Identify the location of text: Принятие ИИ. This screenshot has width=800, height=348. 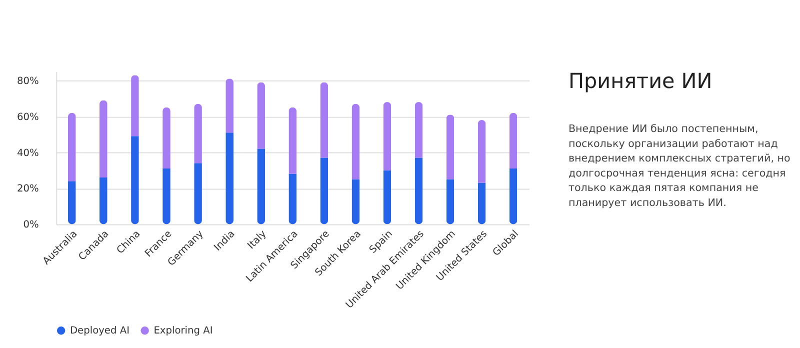
(640, 81).